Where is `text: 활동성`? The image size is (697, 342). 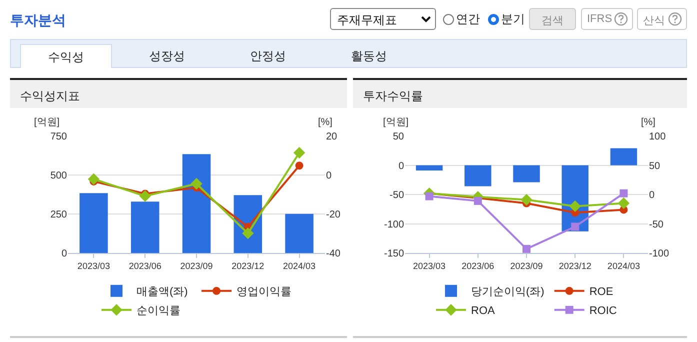 text: 활동성 is located at coordinates (369, 56).